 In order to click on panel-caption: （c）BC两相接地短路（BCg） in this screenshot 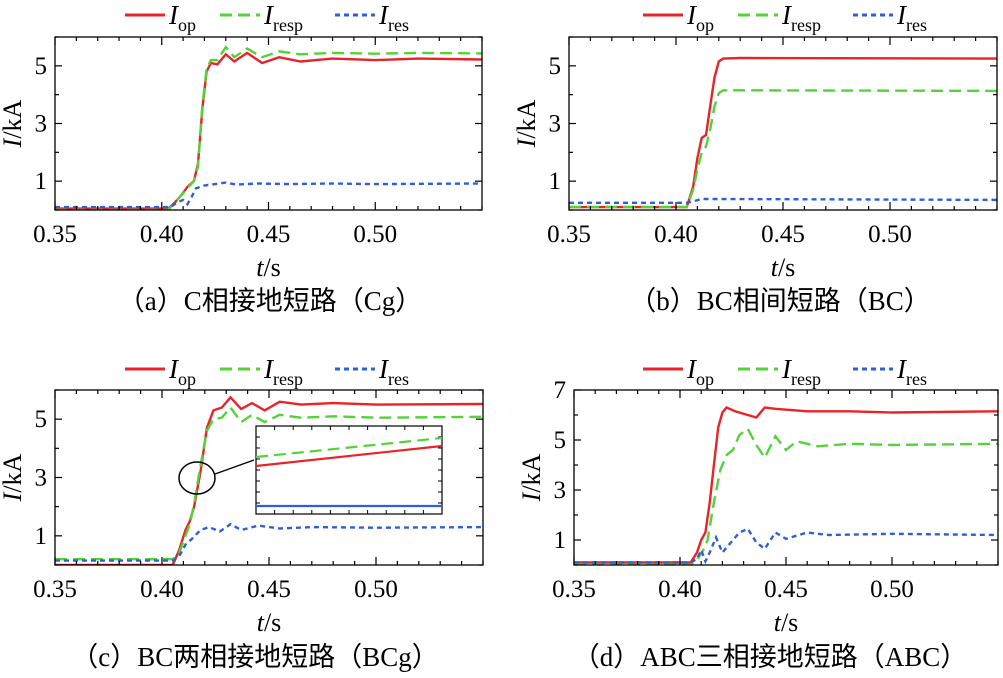, I will do `click(255, 657)`.